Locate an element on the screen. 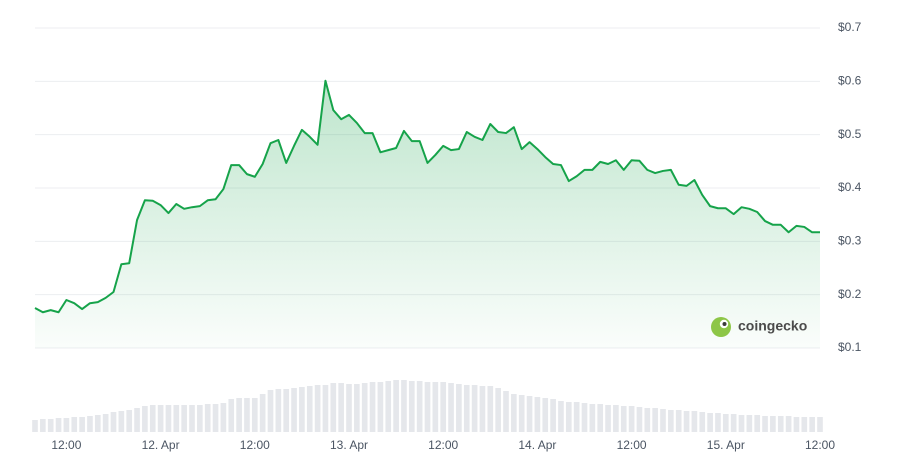 The image size is (900, 460). y-tick-label: $0.3 is located at coordinates (850, 241).